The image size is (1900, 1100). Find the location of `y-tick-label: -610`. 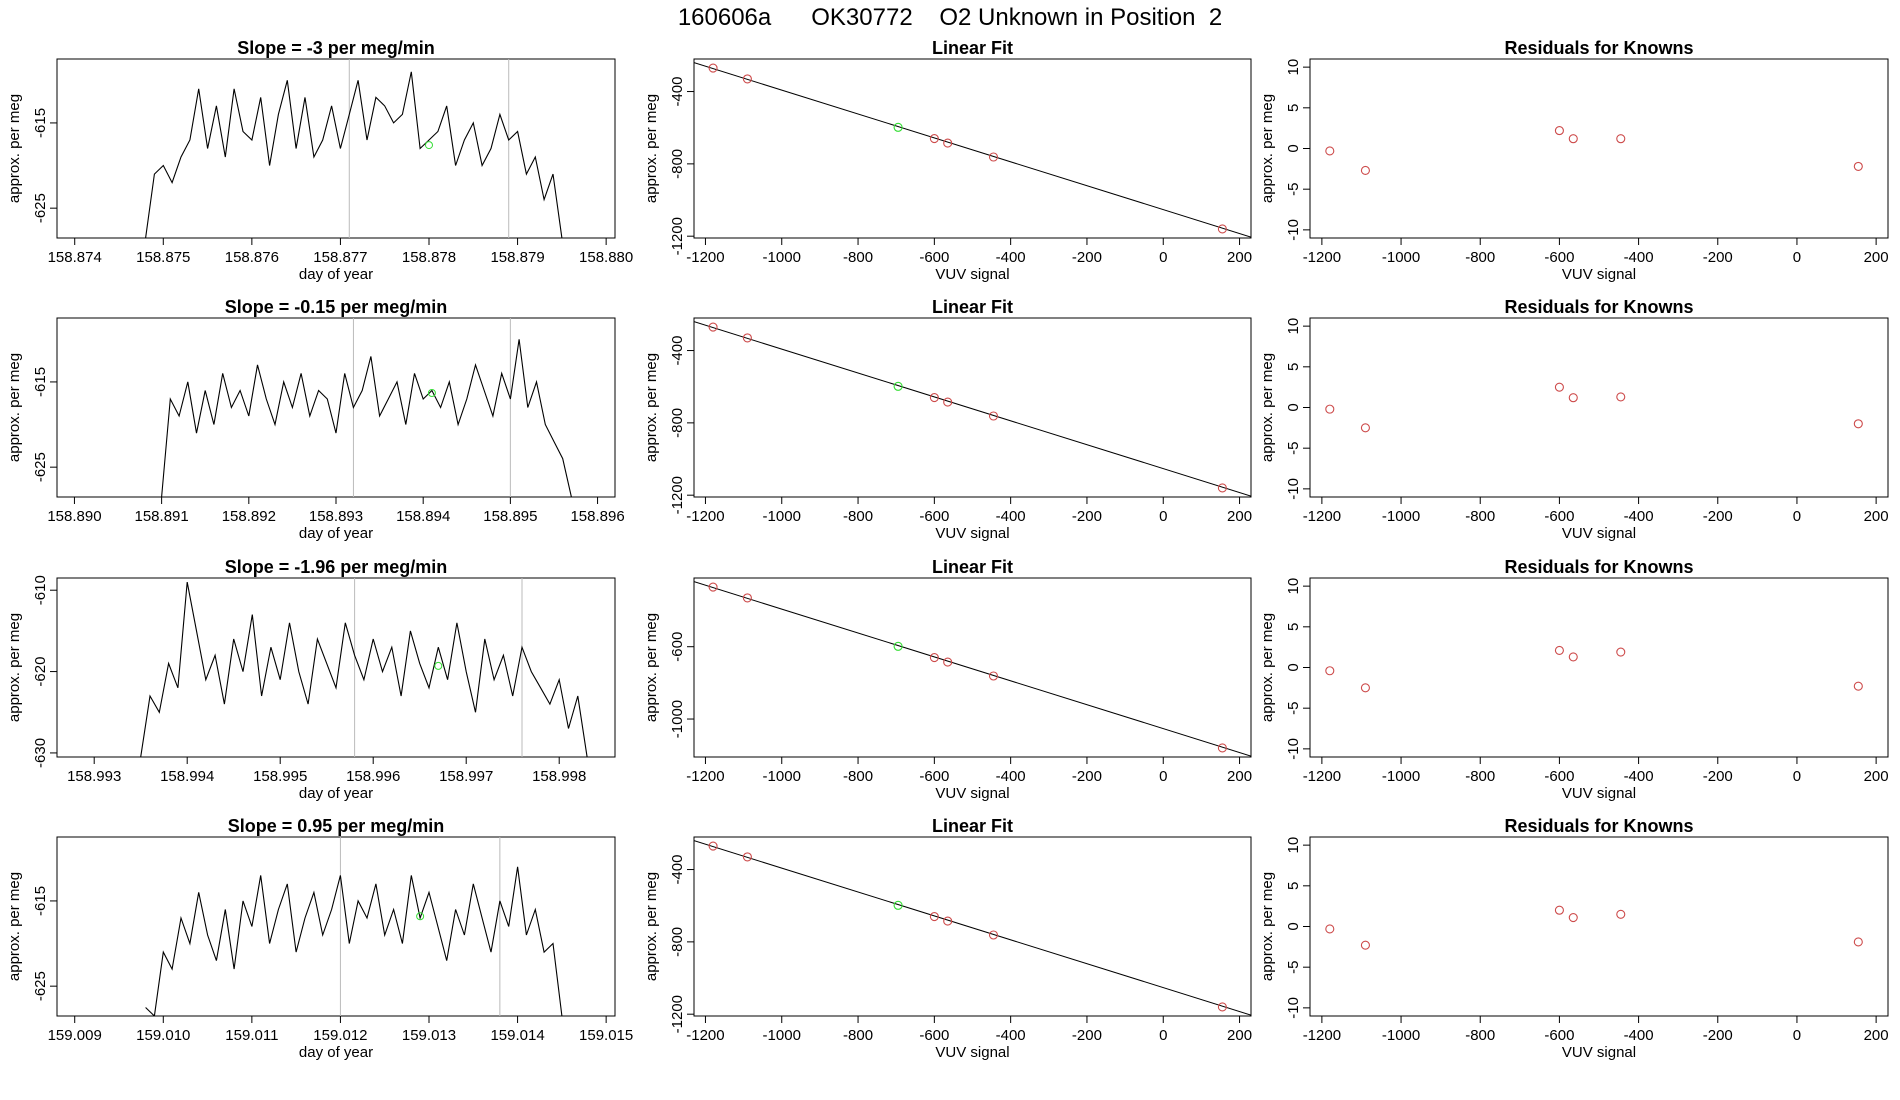

y-tick-label: -610 is located at coordinates (40, 590).